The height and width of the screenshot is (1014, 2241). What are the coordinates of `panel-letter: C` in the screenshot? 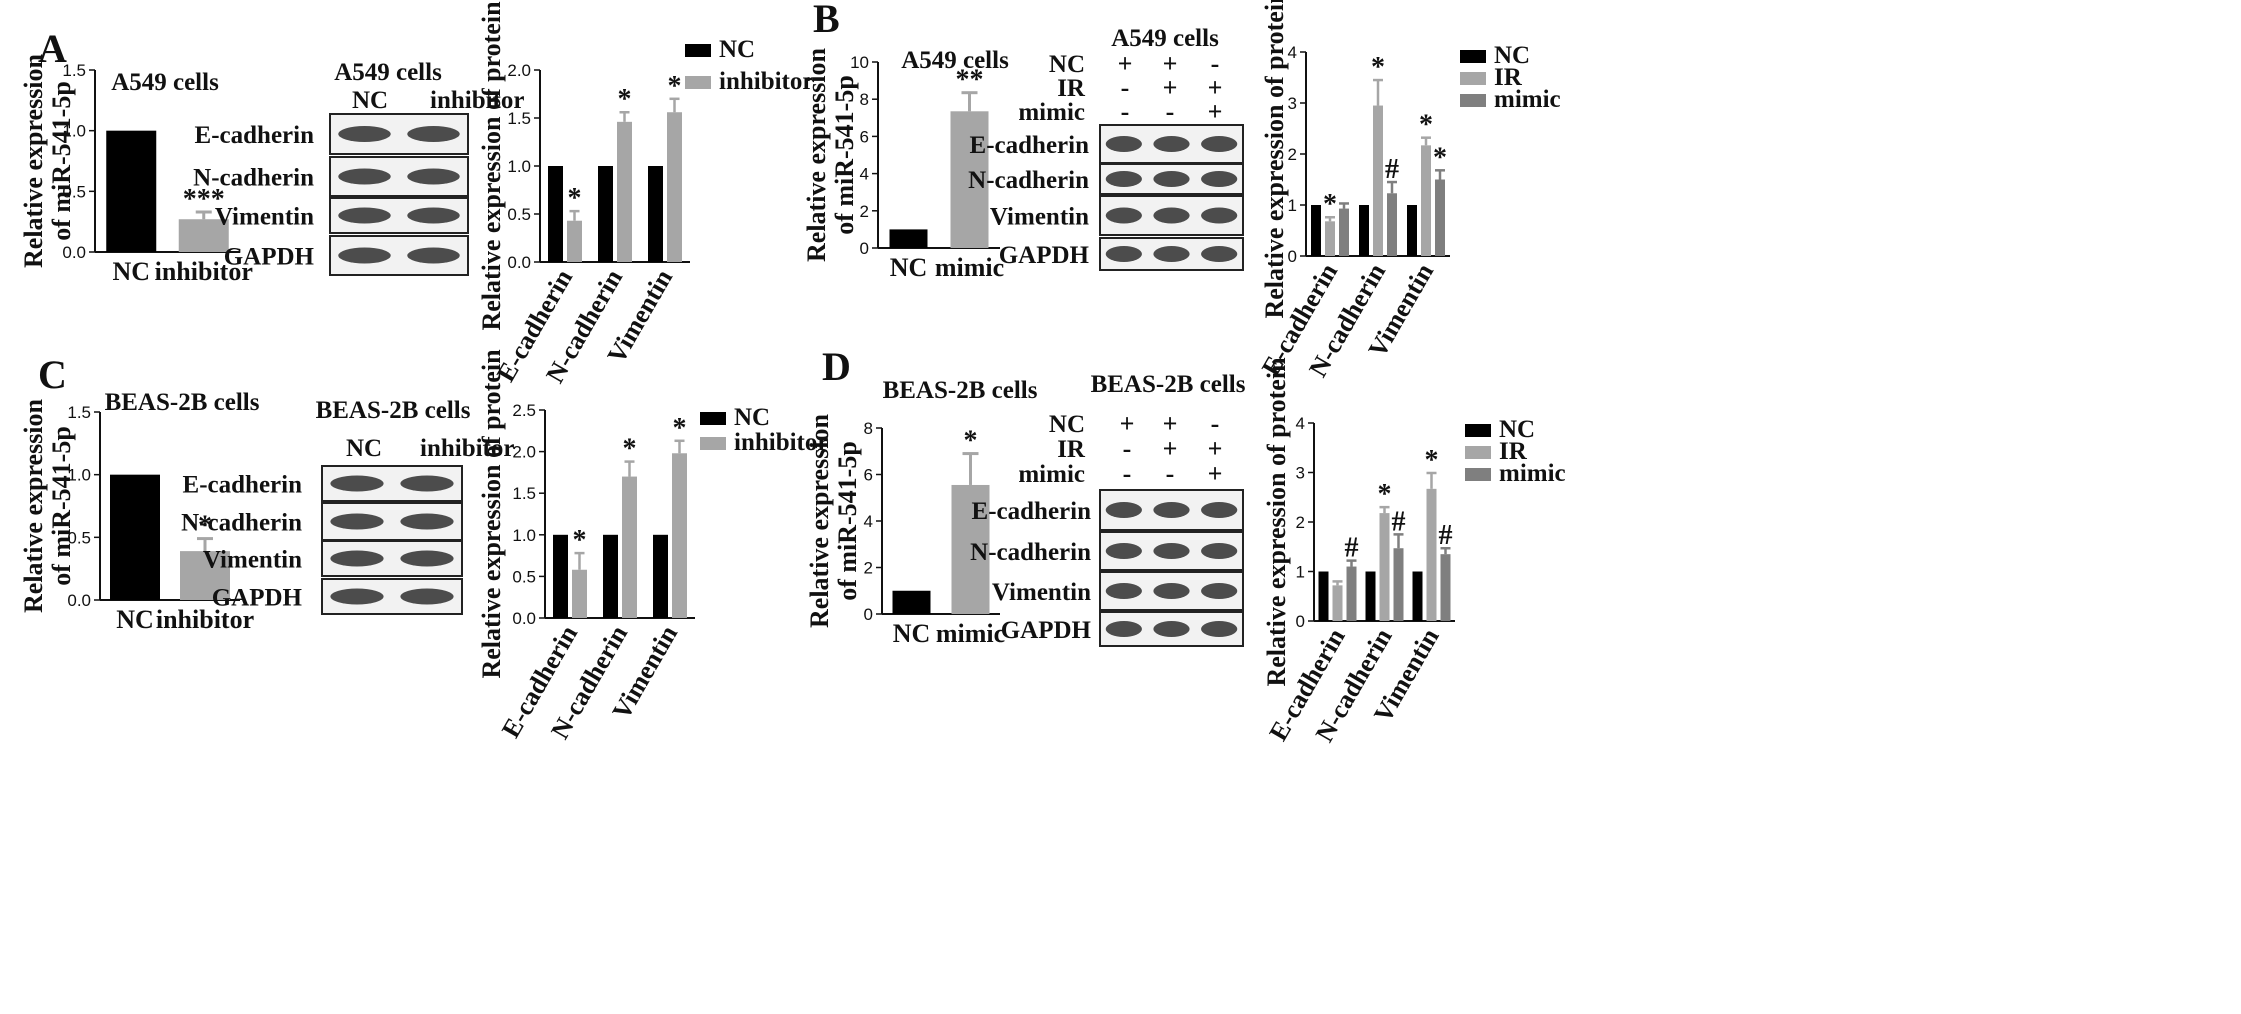 It's located at (52, 374).